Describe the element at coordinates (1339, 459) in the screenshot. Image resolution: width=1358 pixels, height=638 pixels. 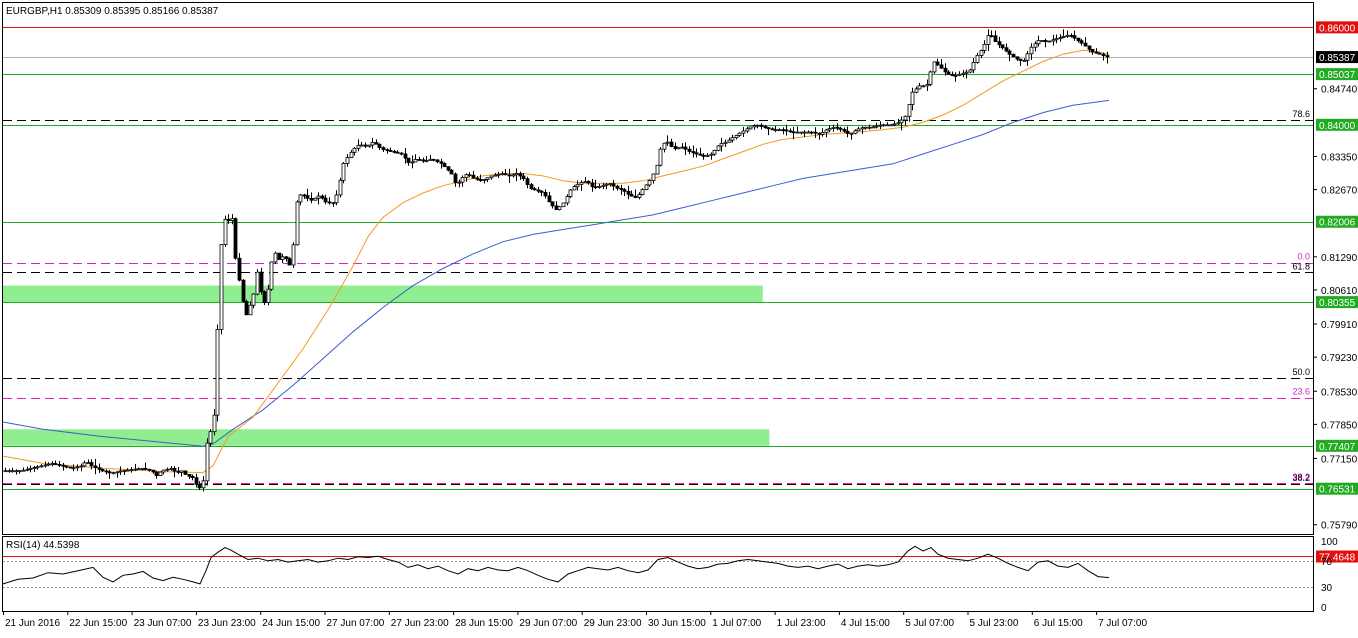
I see `y-tick-label: 0.77150` at that location.